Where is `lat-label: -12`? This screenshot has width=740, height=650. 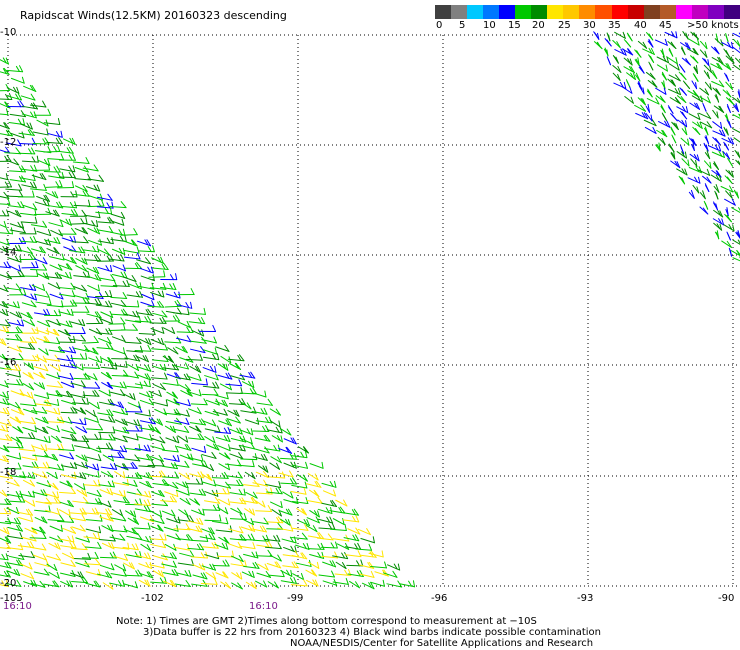
lat-label: -12 is located at coordinates (8, 142).